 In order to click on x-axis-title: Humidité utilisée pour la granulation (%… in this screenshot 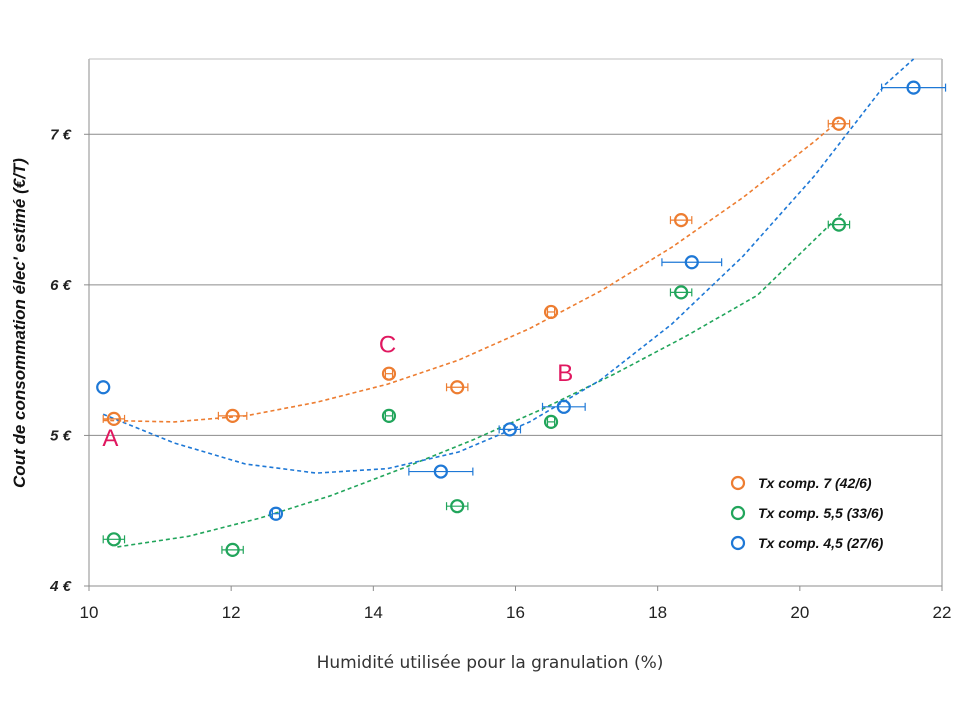, I will do `click(490, 663)`.